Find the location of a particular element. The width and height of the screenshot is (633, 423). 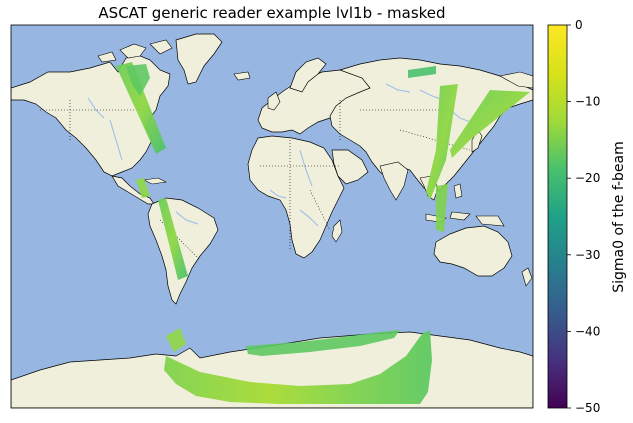

swath-central-america is located at coordinates (143, 188).